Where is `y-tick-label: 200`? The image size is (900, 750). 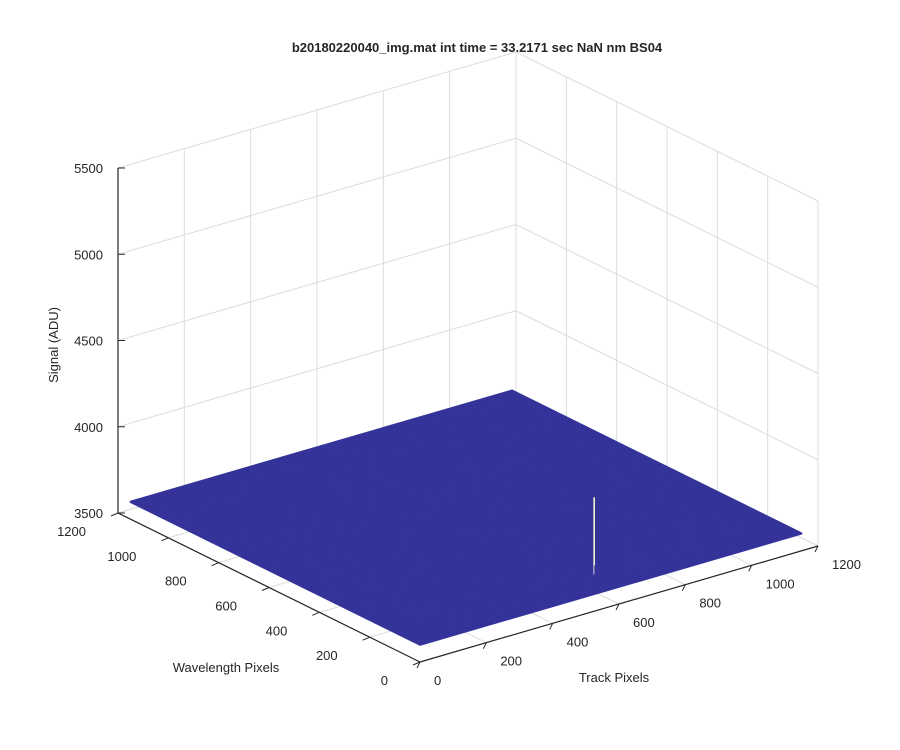
y-tick-label: 200 is located at coordinates (327, 655).